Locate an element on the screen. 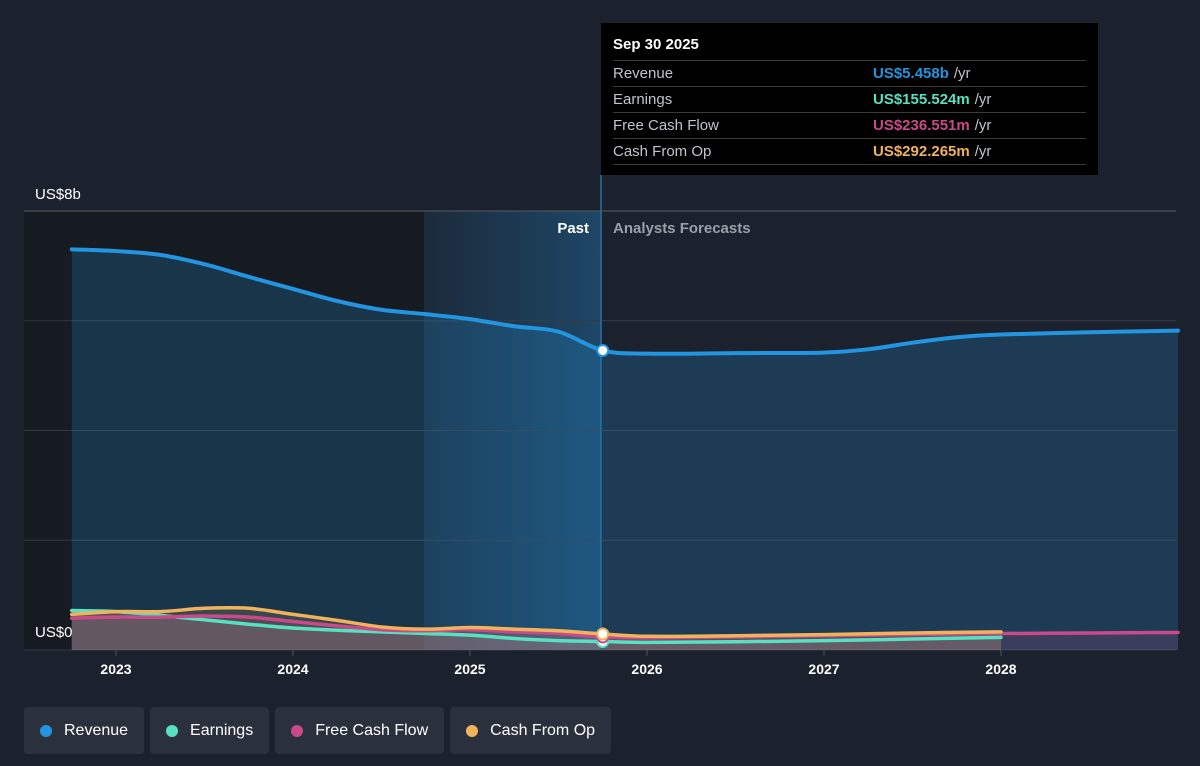 The image size is (1200, 766). cash-from-op-line is located at coordinates (536, 622).